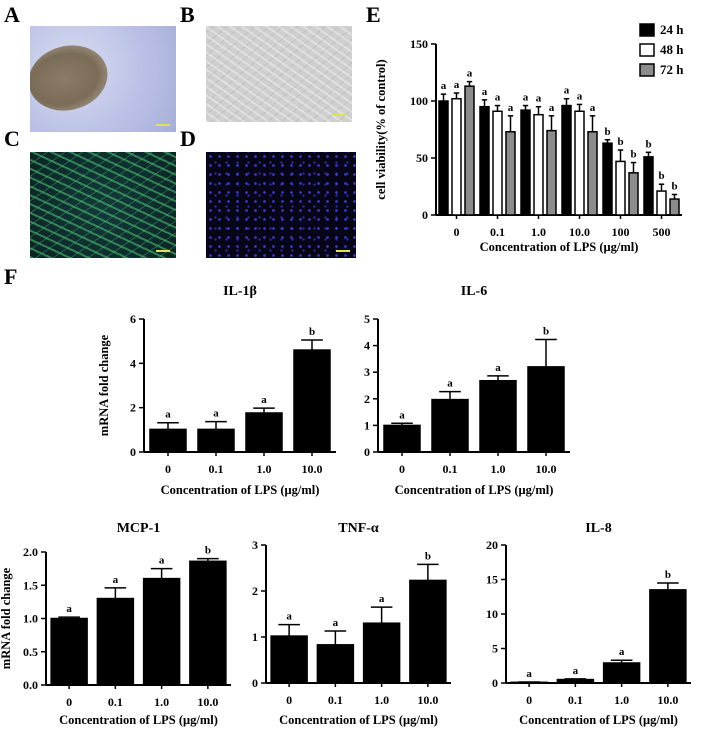 This screenshot has height=729, width=709. Describe the element at coordinates (662, 232) in the screenshot. I see `x-tick-label: 500` at that location.